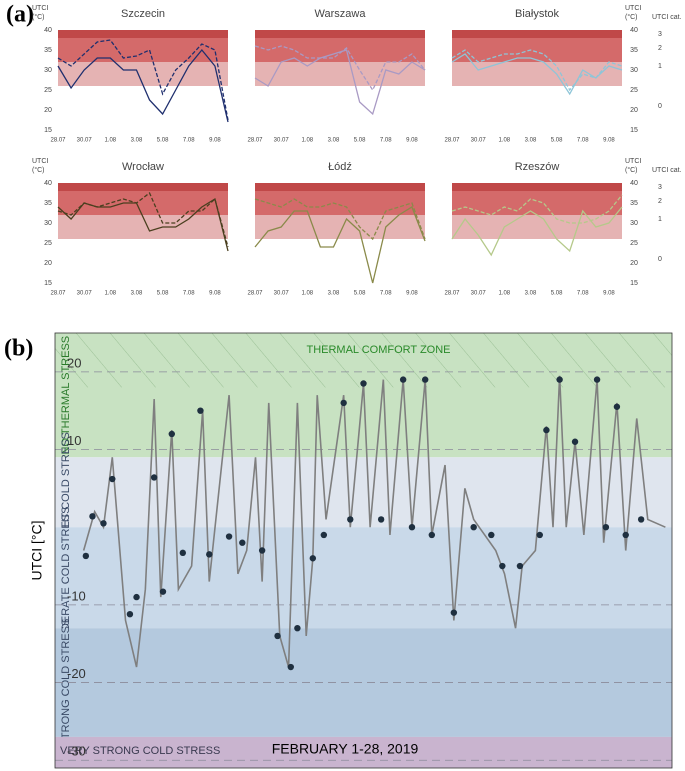 The image size is (685, 771). I want to click on zone-label: VERY STRONG COLD STRESS, so click(140, 751).